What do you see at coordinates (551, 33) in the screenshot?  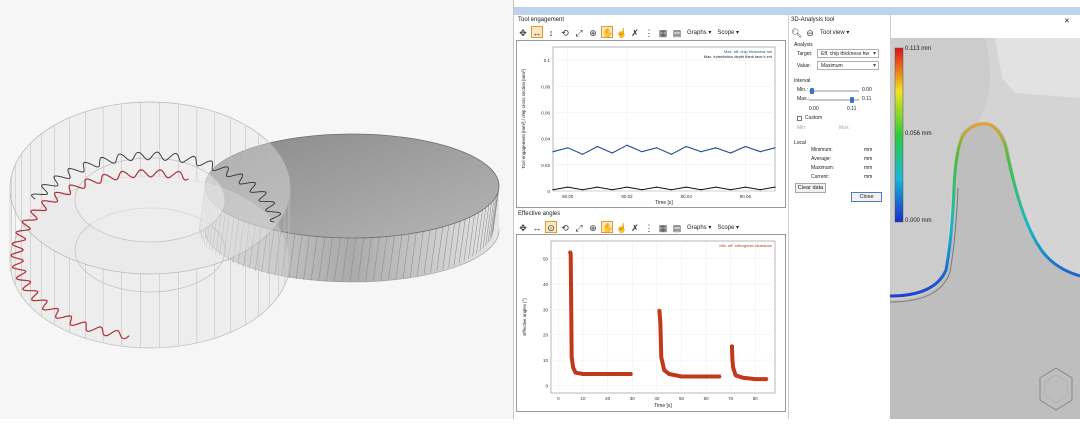 I see `zoom-vertical-icon: ↕` at bounding box center [551, 33].